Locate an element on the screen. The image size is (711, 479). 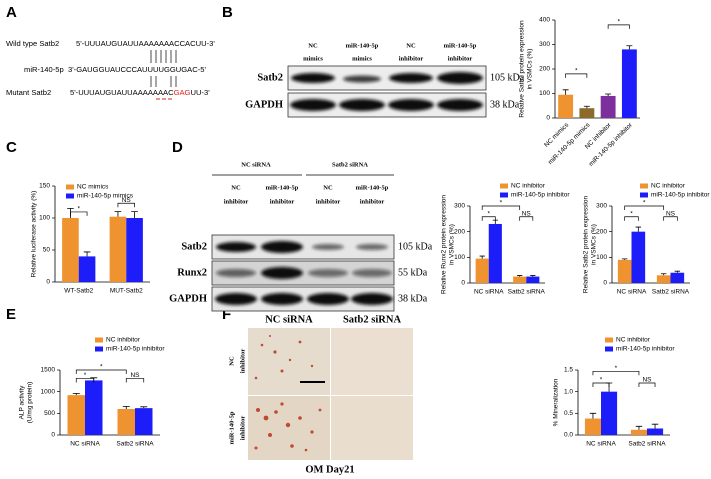
y-tick-label: 1.0 is located at coordinates (568, 391).